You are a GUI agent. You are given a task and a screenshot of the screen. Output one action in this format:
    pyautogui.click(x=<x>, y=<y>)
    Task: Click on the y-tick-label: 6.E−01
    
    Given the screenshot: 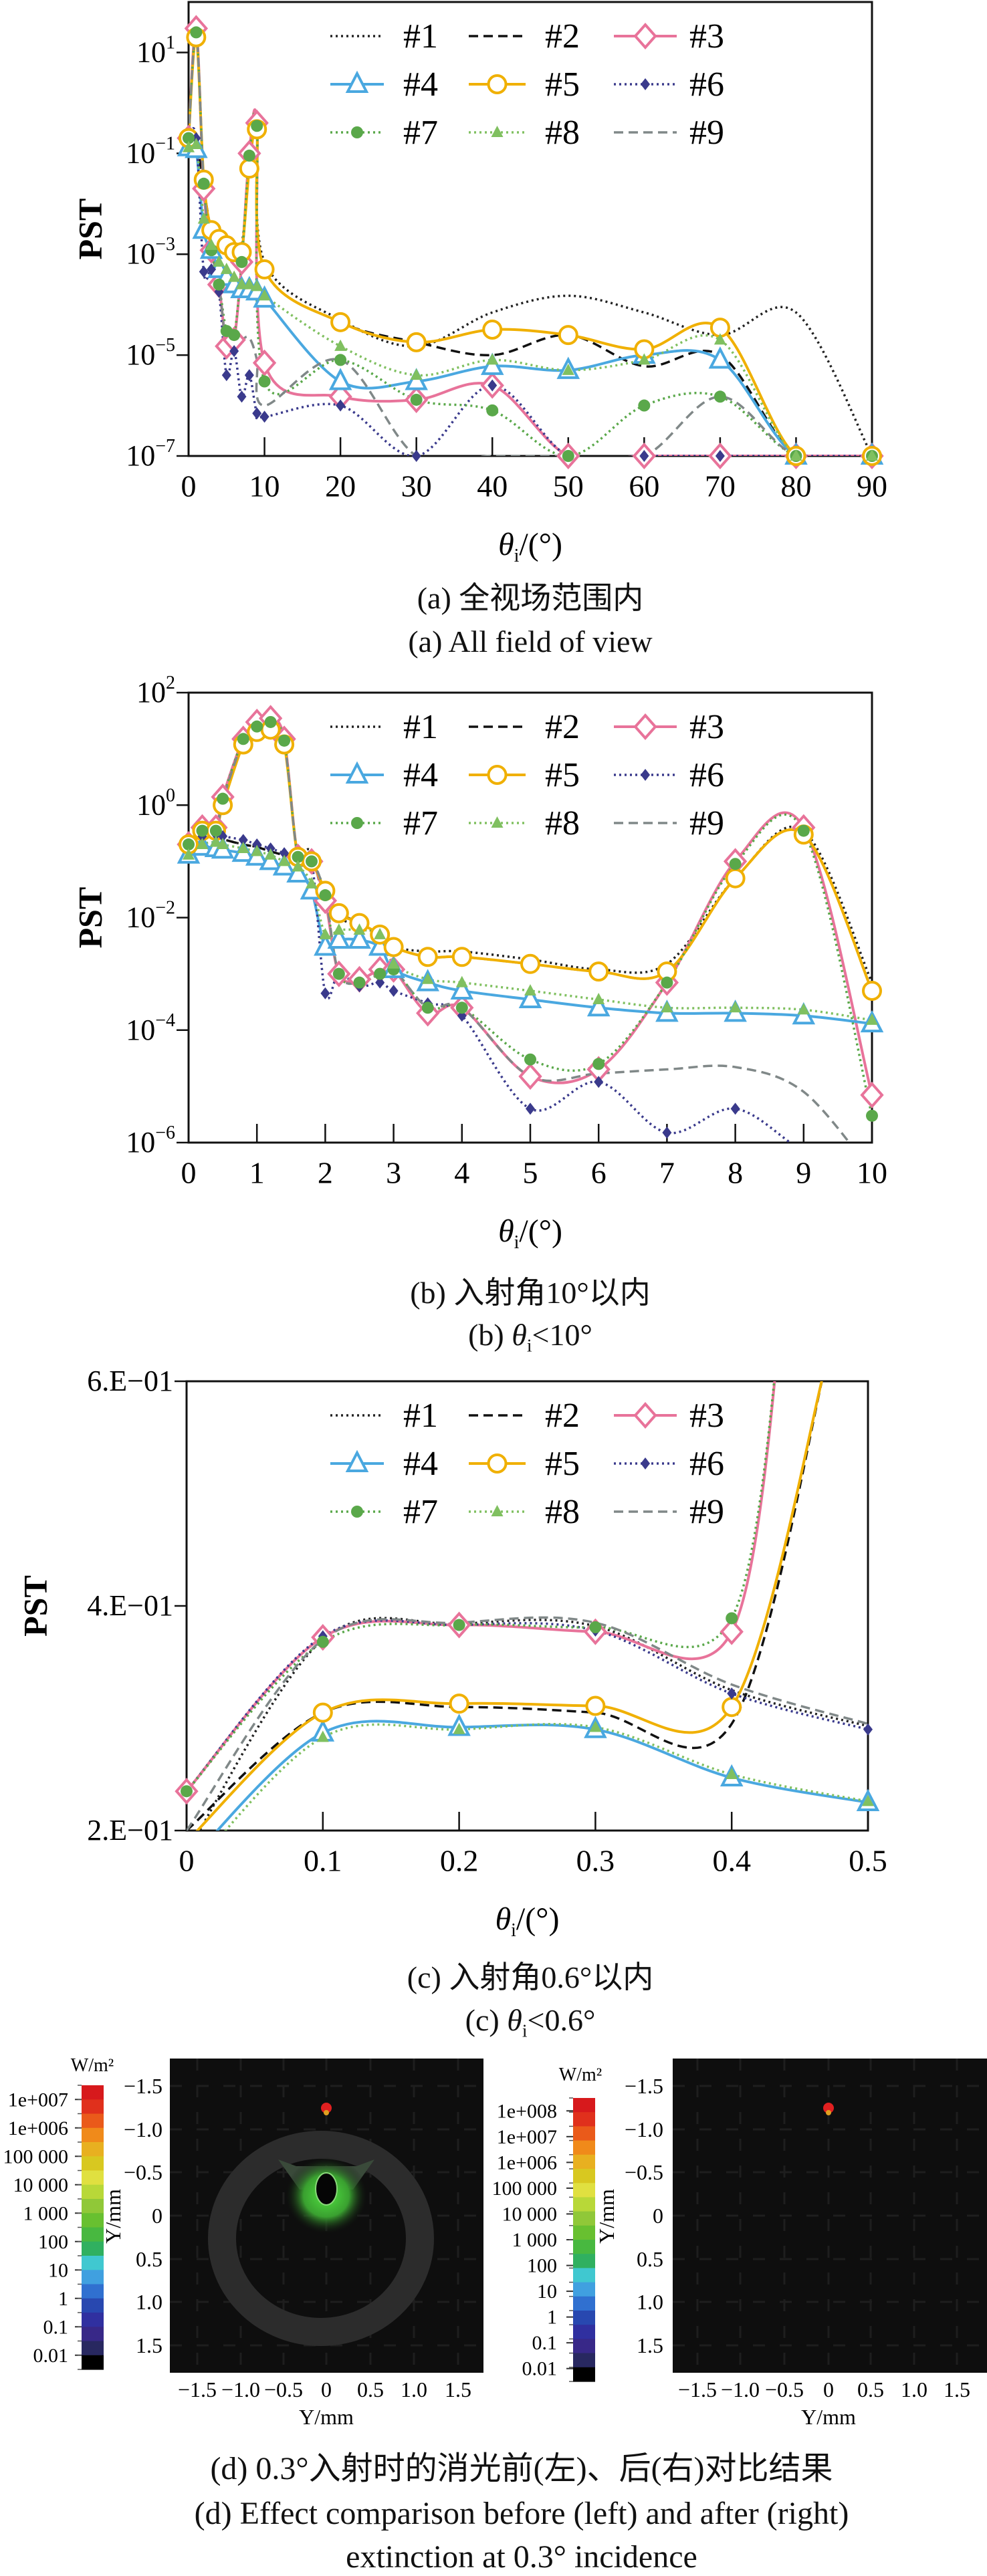 What is the action you would take?
    pyautogui.click(x=130, y=1381)
    